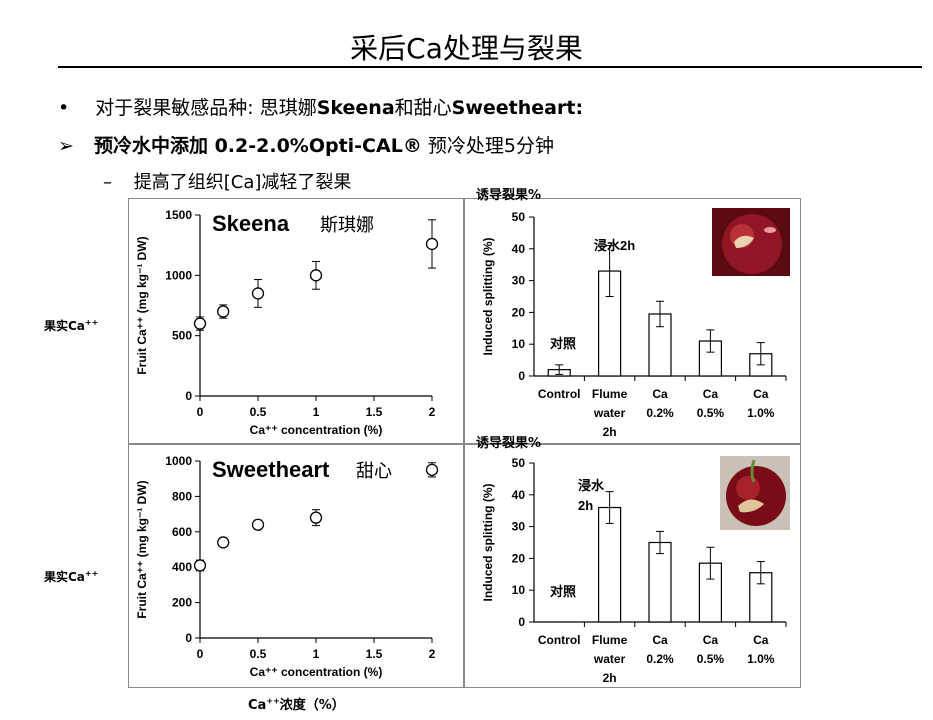 The height and width of the screenshot is (720, 933). I want to click on bullet-2-suffix: 预冷处理5分钟, so click(487, 146).